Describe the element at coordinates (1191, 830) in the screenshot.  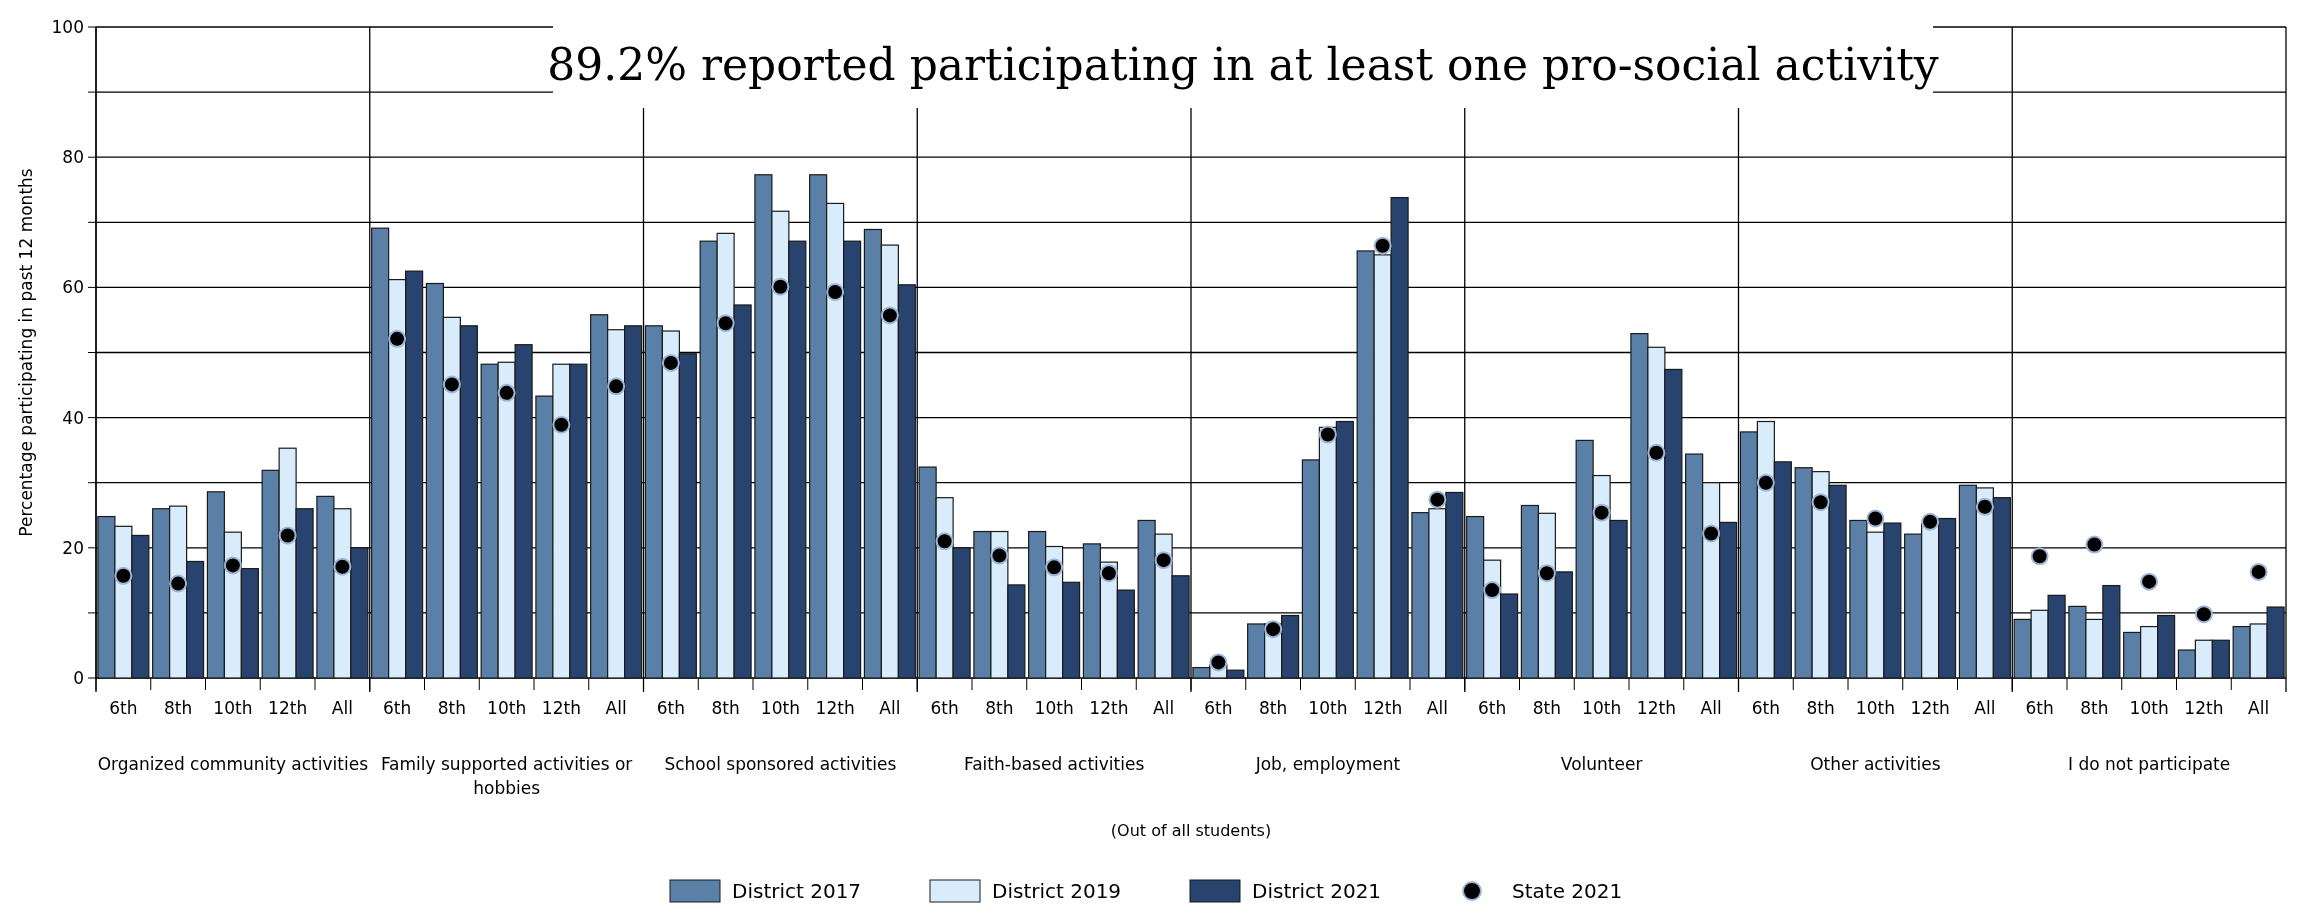
I see `text: (Out of all students)` at that location.